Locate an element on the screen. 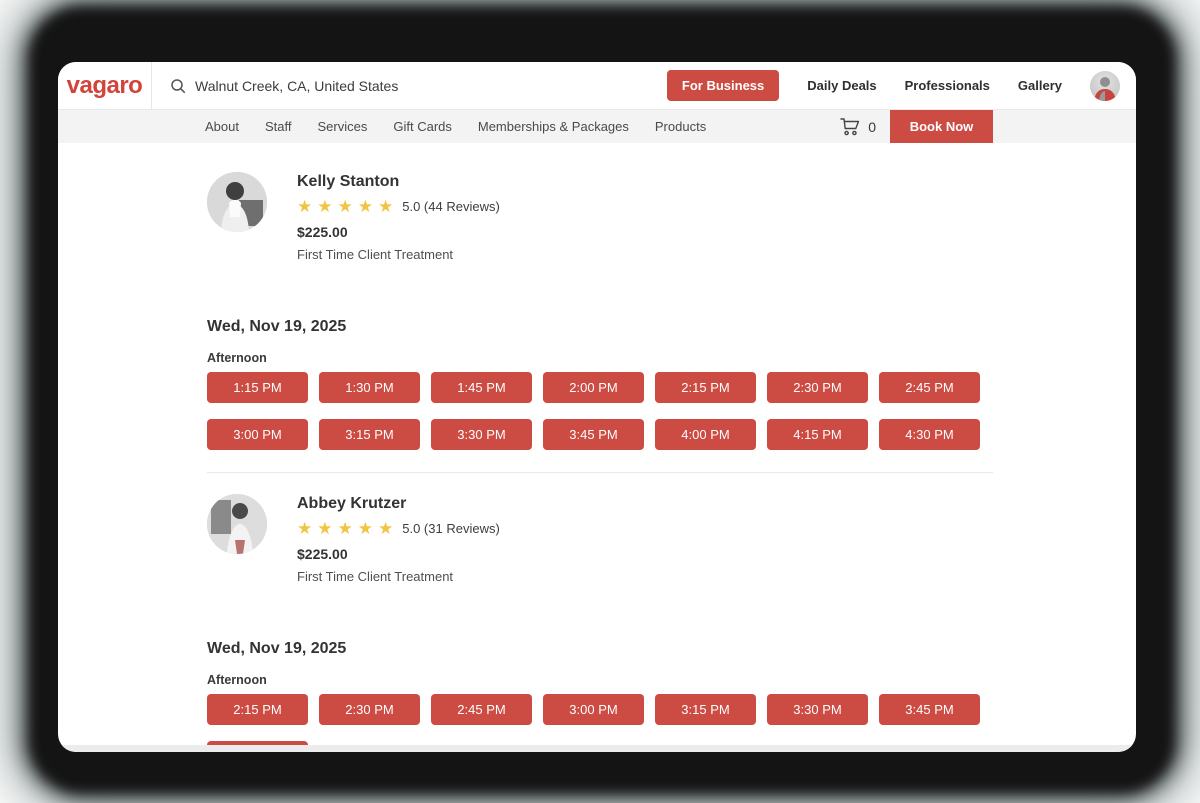  subnav-item-staff: Staff is located at coordinates (278, 126).